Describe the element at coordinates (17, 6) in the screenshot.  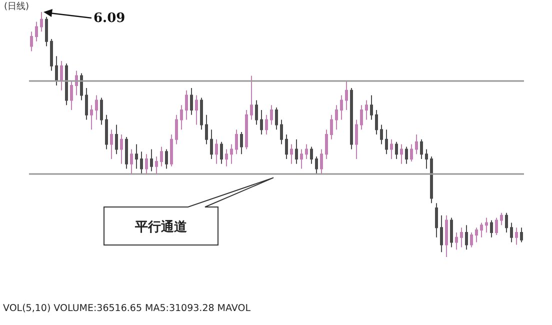
I see `chart-title: (日线)` at that location.